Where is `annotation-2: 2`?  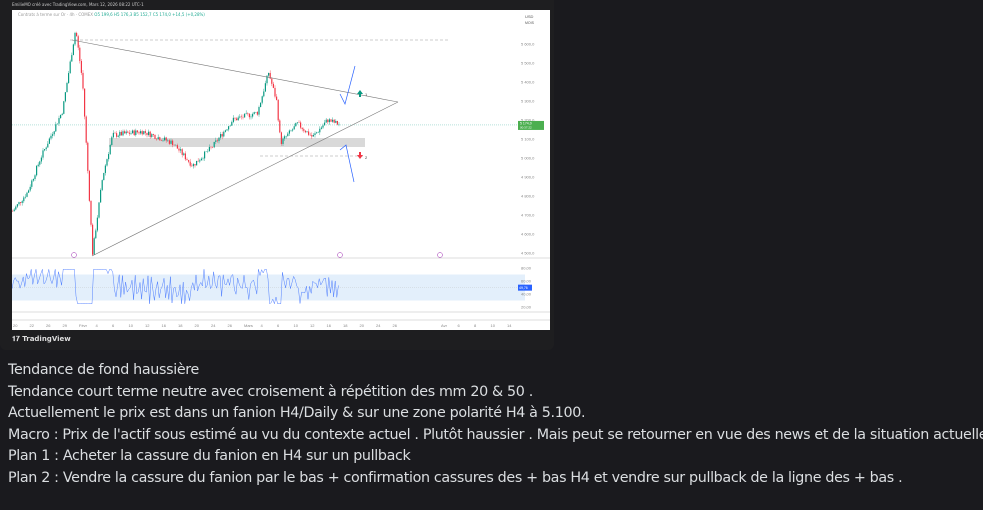
annotation-2: 2 is located at coordinates (366, 157).